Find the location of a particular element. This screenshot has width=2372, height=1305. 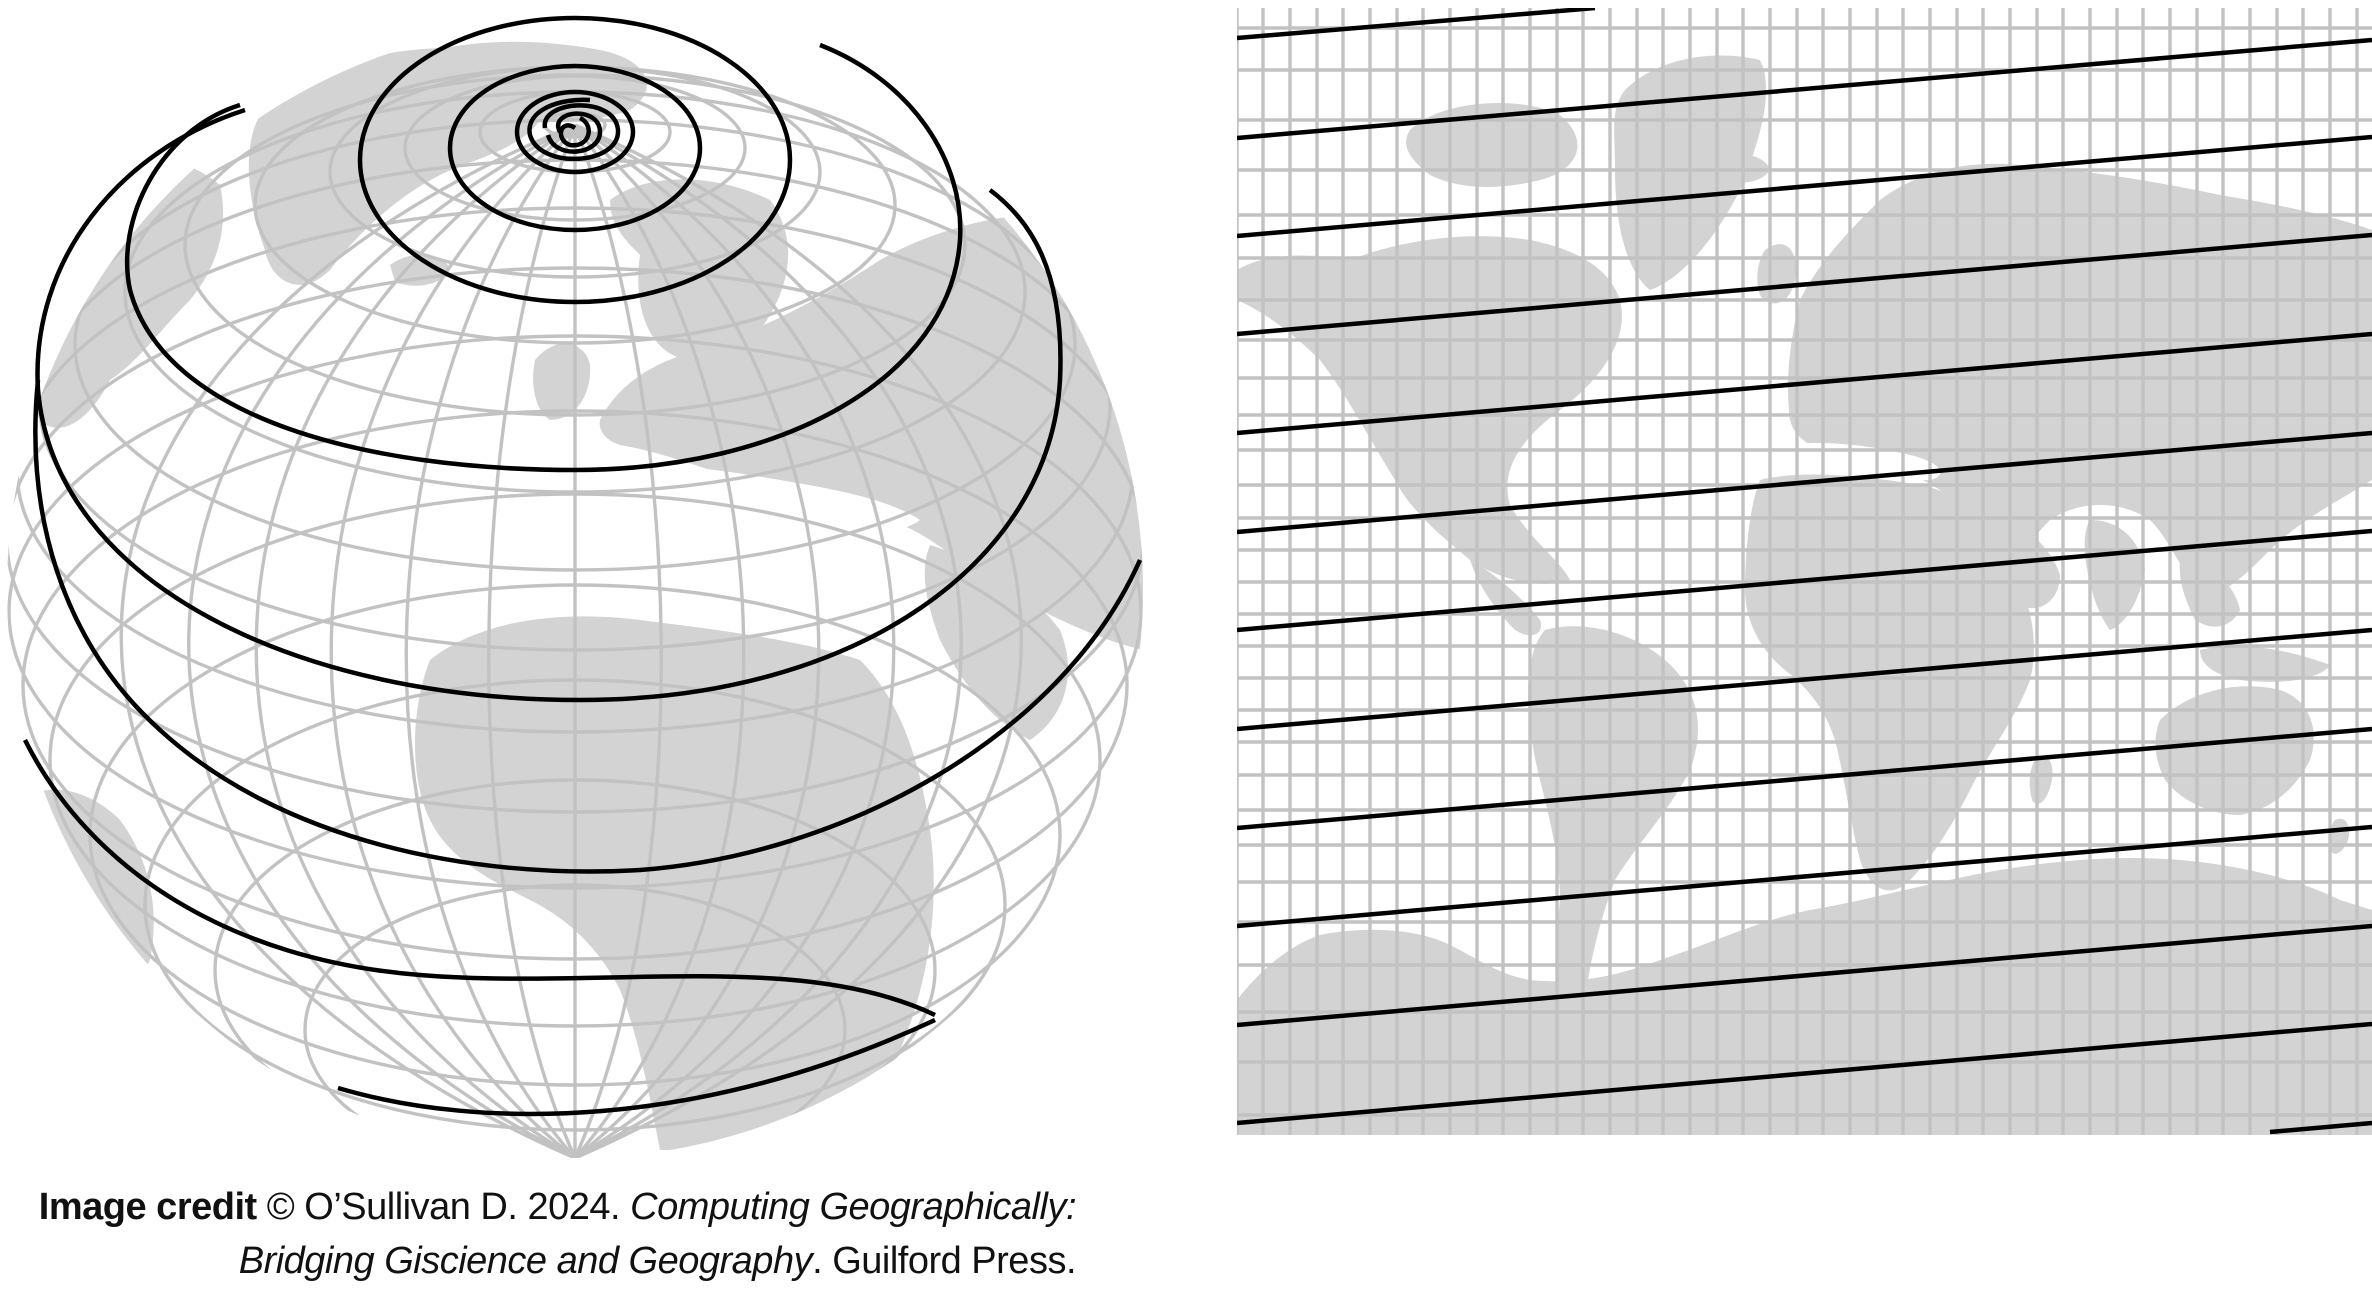

globe-scandinavia is located at coordinates (699, 270).